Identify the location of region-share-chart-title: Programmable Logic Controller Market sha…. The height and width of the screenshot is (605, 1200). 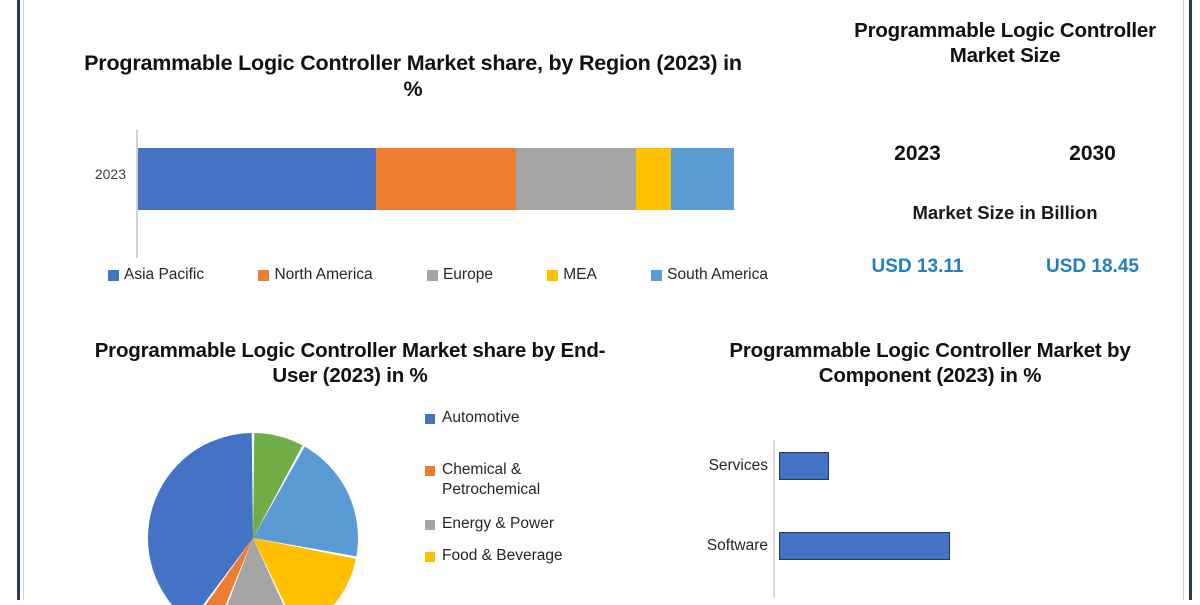
(413, 76).